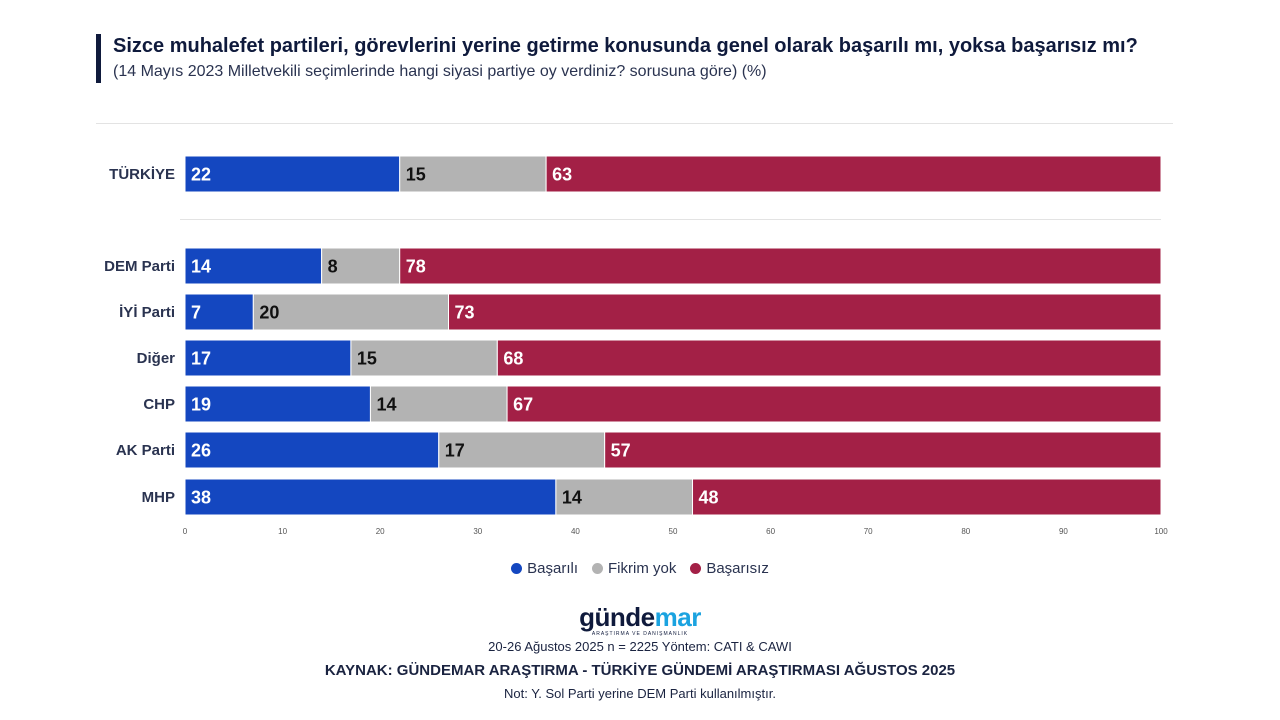 The width and height of the screenshot is (1280, 720). Describe the element at coordinates (142, 174) in the screenshot. I see `category-label: TÜRKİYE` at that location.